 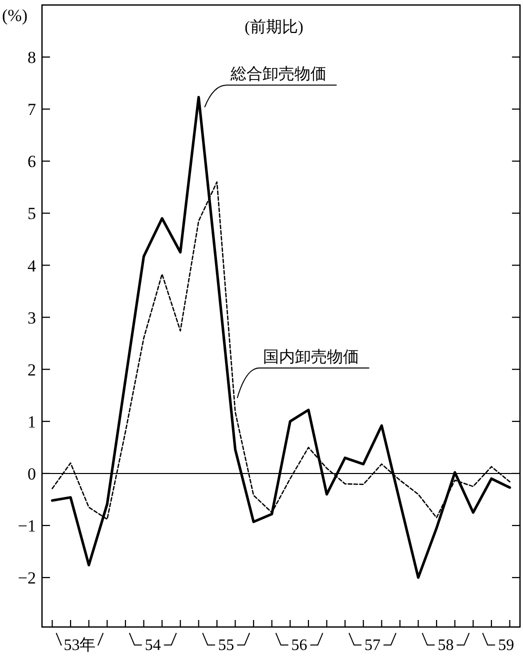 What do you see at coordinates (32, 162) in the screenshot?
I see `y-tick-label: 6` at bounding box center [32, 162].